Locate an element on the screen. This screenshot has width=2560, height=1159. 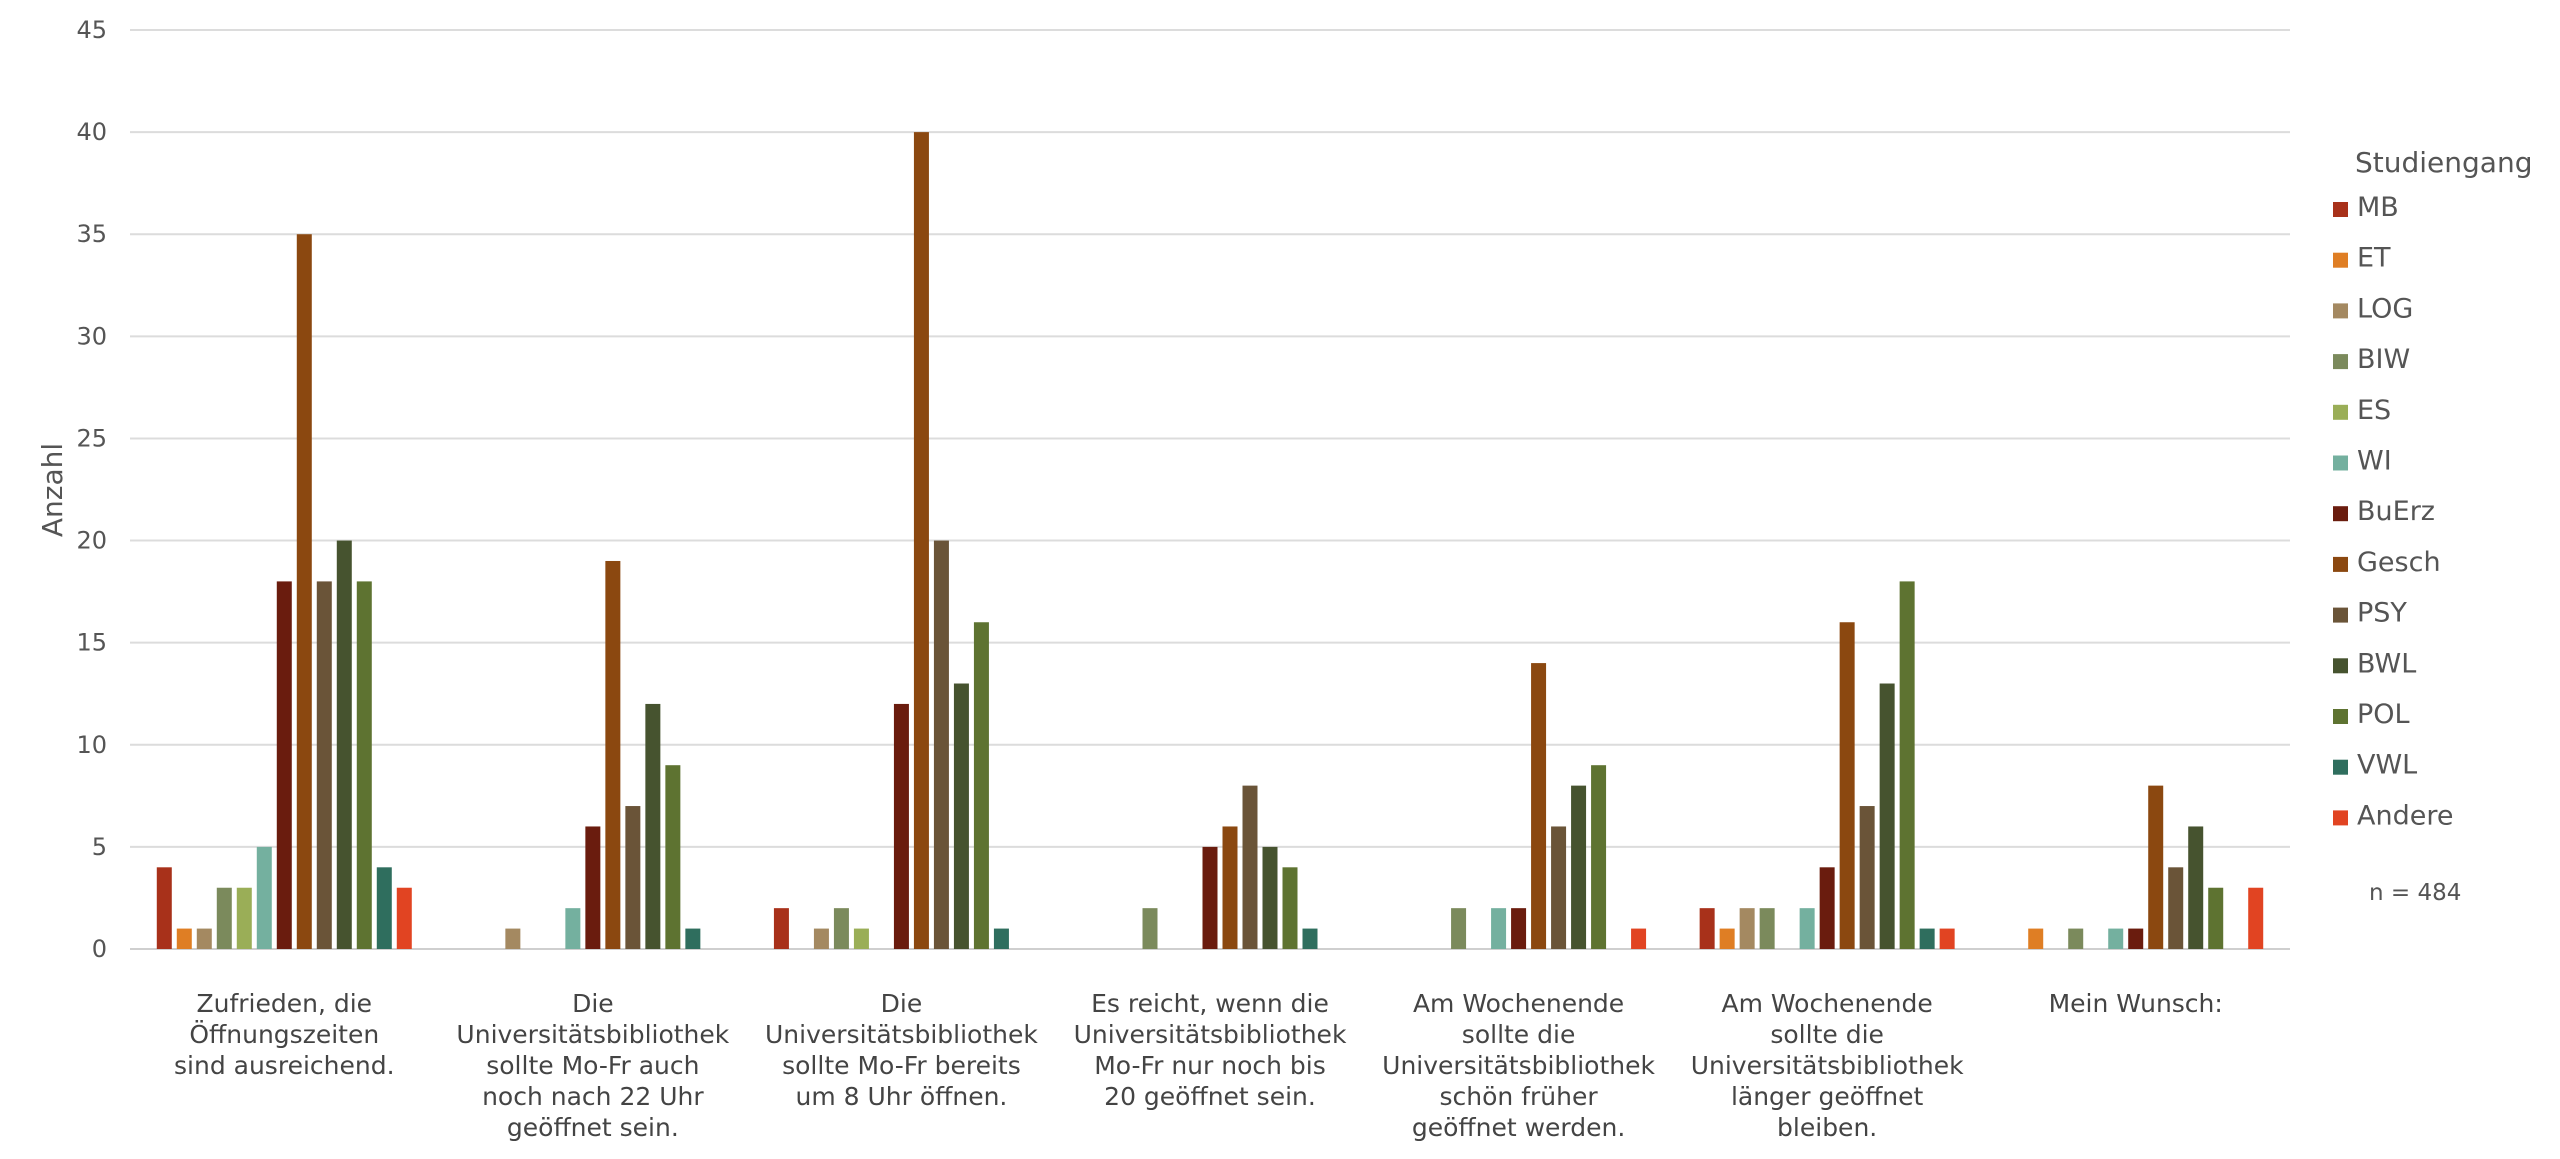
y-tick-label: 0 is located at coordinates (99, 949).